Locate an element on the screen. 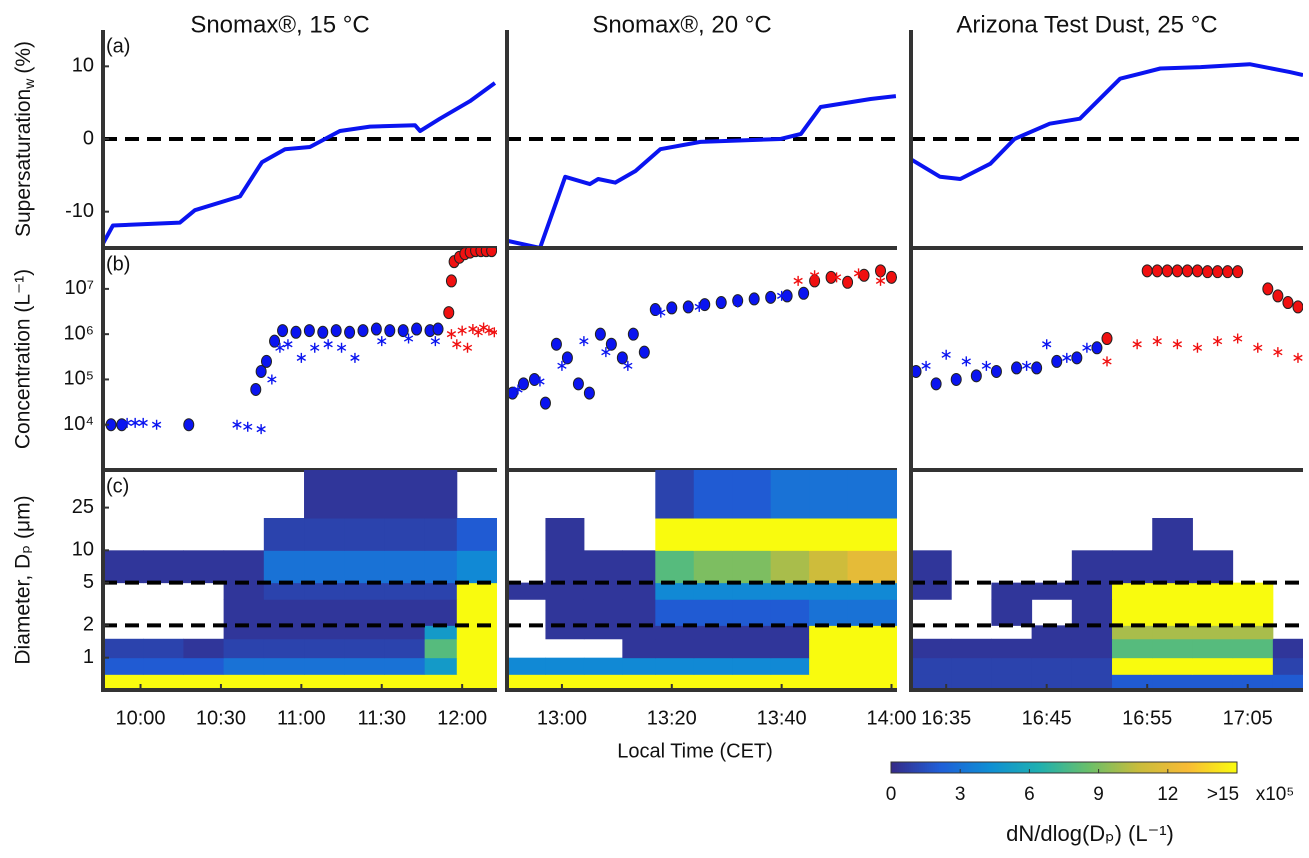 This screenshot has height=858, width=1309. y-tick-label: 10⁴ is located at coordinates (78, 424).